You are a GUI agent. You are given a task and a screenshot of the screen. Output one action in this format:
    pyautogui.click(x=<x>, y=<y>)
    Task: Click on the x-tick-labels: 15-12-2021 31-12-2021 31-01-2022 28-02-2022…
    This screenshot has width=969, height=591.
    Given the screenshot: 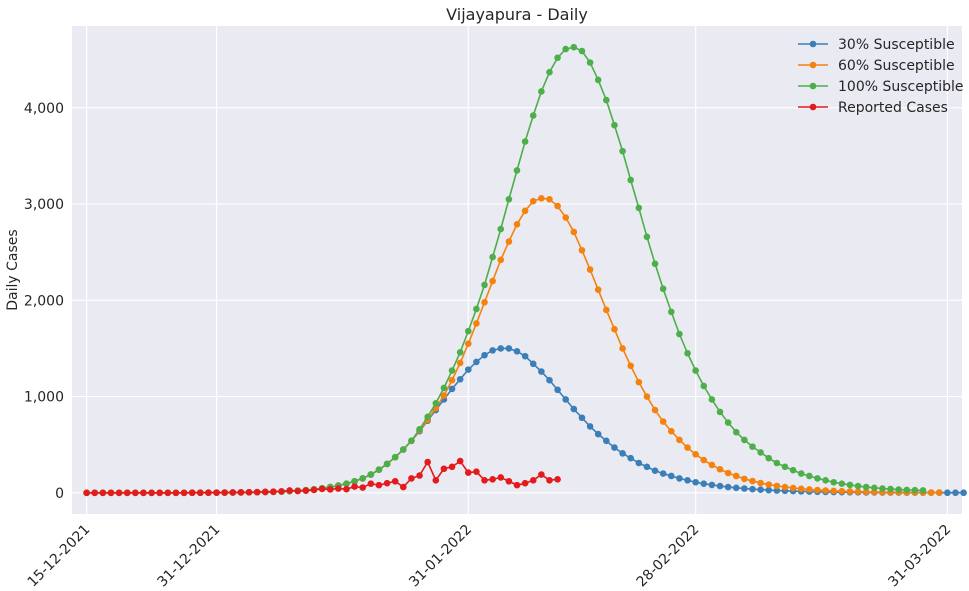 What is the action you would take?
    pyautogui.click(x=490, y=556)
    